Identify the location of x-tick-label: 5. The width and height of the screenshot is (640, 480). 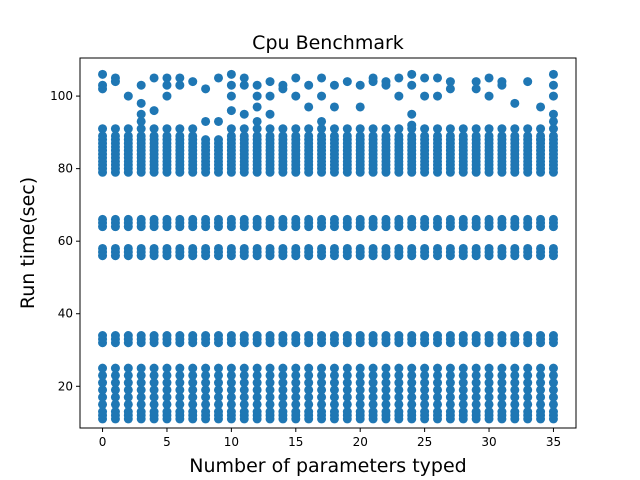
(167, 442).